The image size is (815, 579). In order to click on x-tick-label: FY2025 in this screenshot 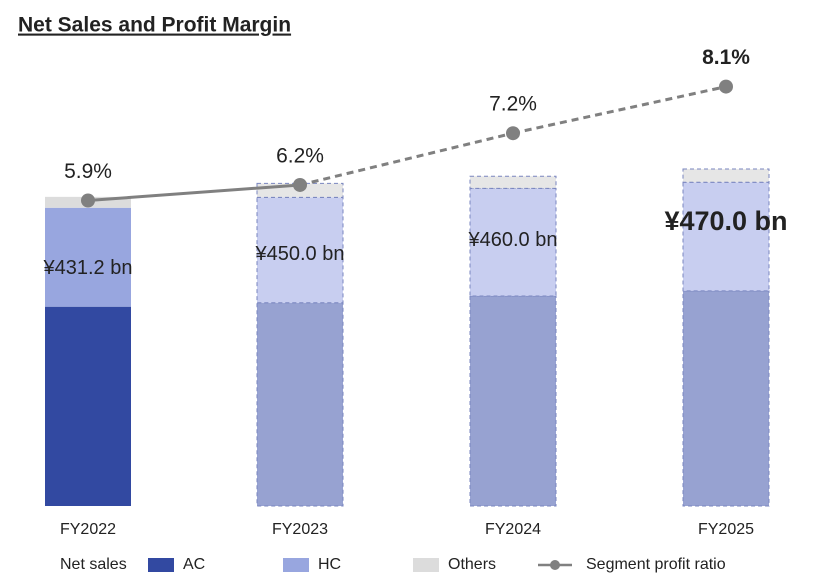, I will do `click(726, 529)`.